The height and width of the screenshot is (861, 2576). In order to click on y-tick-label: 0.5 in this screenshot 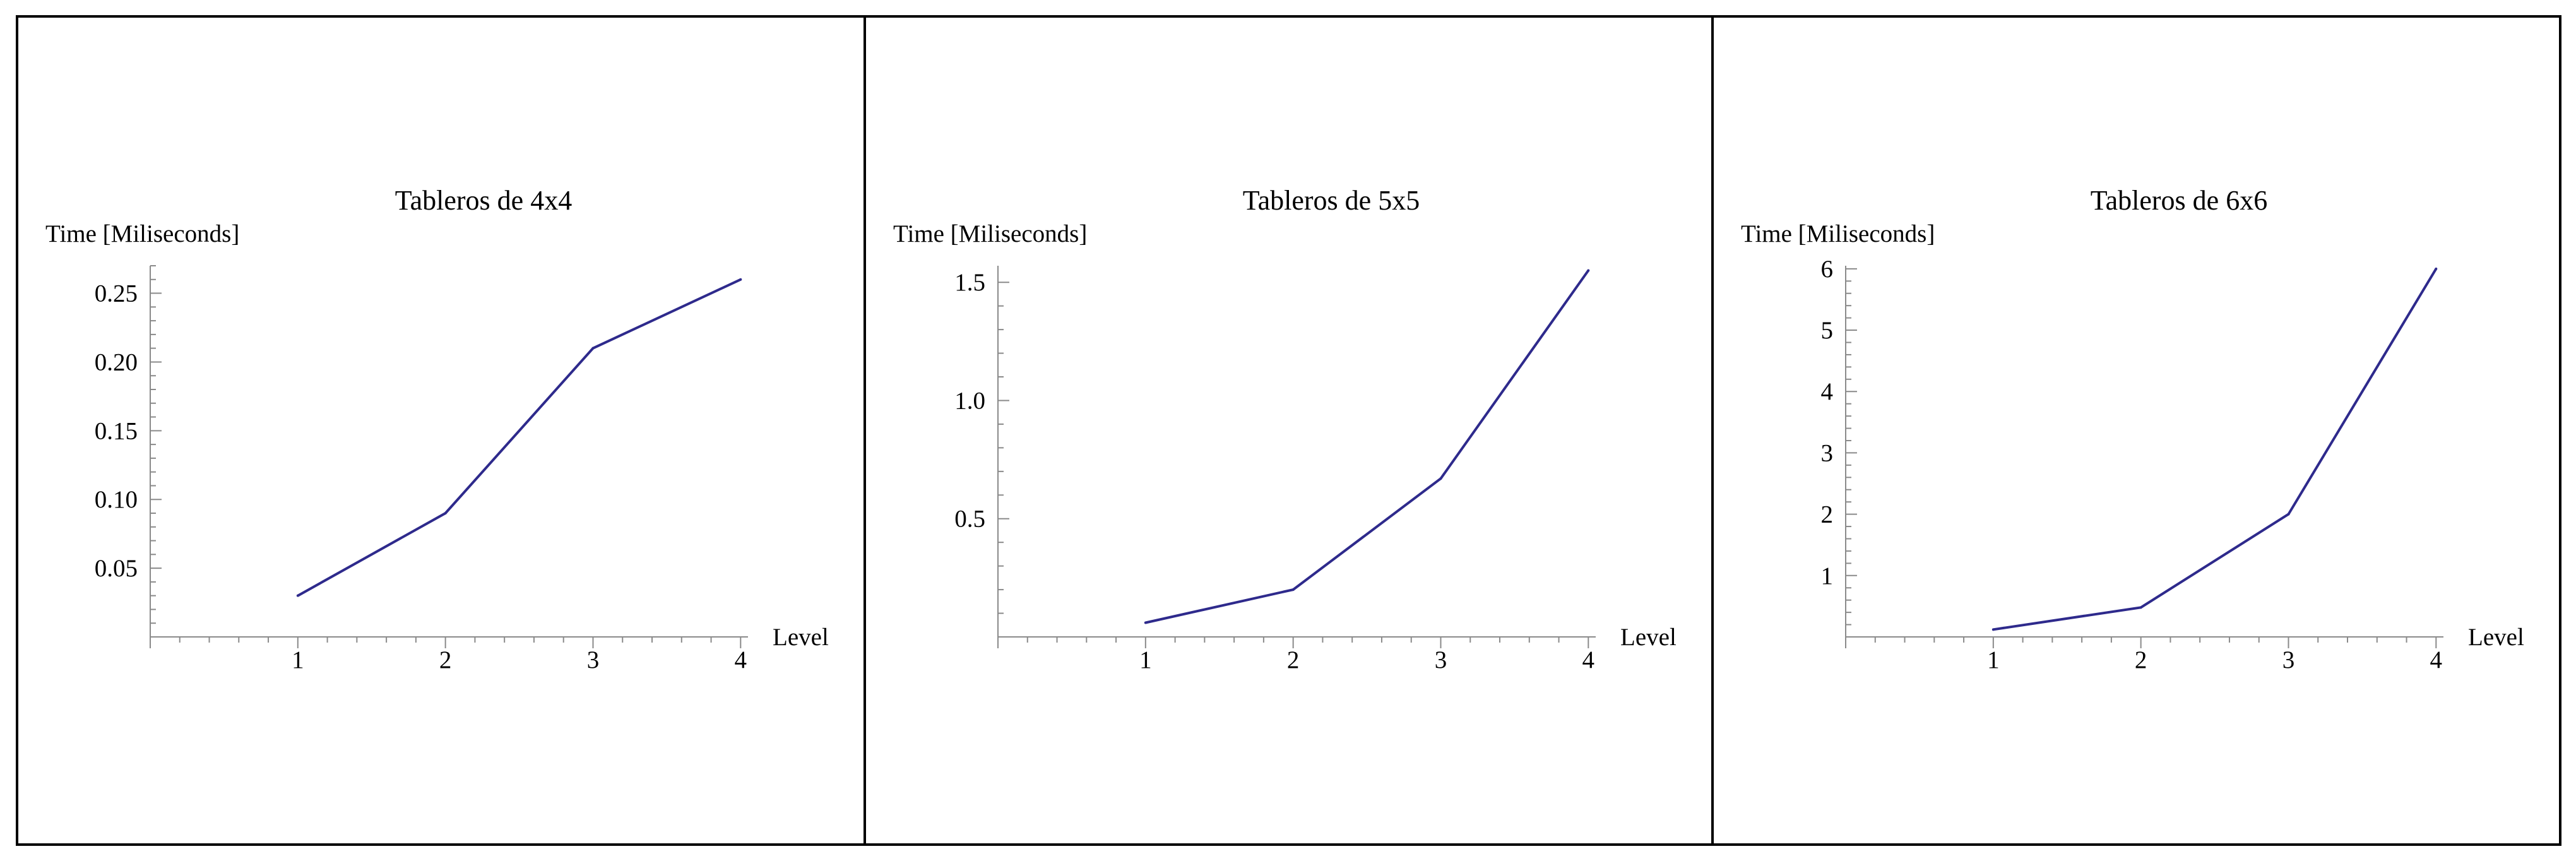, I will do `click(969, 519)`.